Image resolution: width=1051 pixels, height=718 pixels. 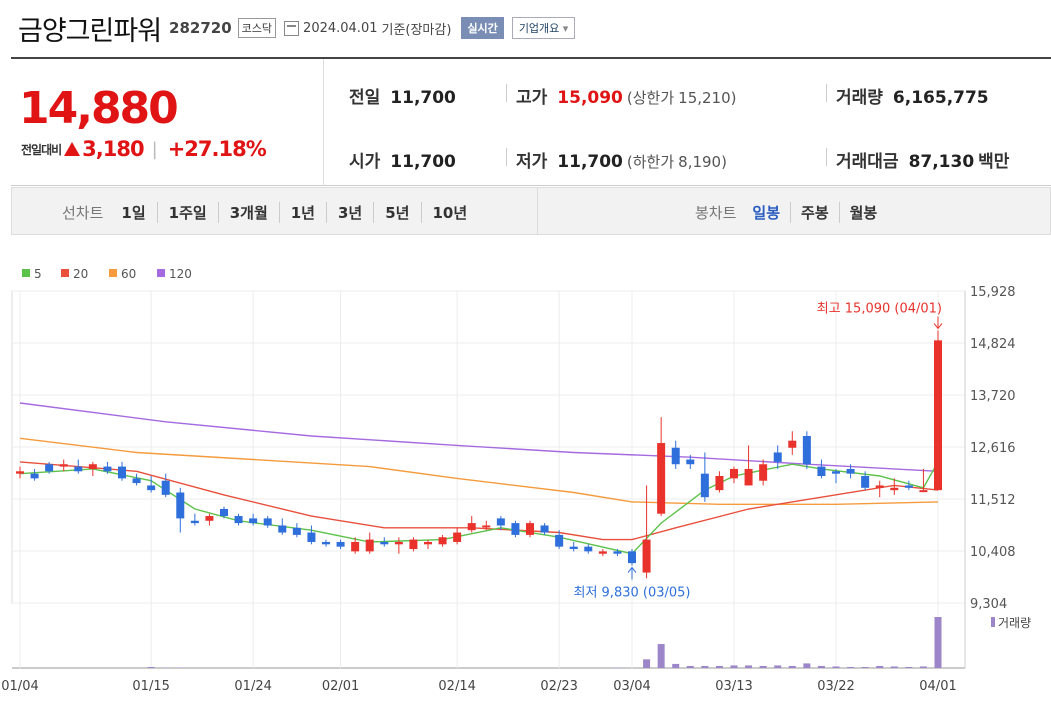 What do you see at coordinates (532, 98) in the screenshot?
I see `high-label: 고가` at bounding box center [532, 98].